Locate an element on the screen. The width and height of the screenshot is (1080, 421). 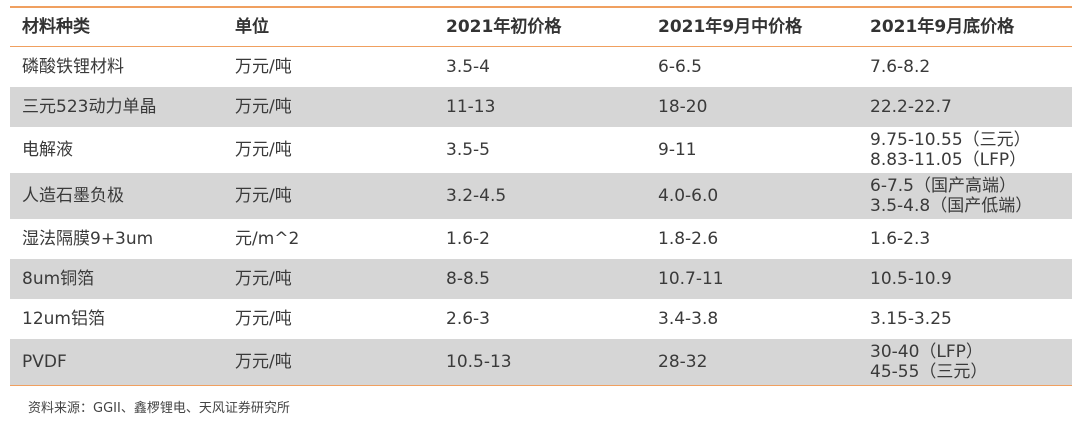
cell-price-mid-sep: 1.8-2.6 is located at coordinates (688, 239).